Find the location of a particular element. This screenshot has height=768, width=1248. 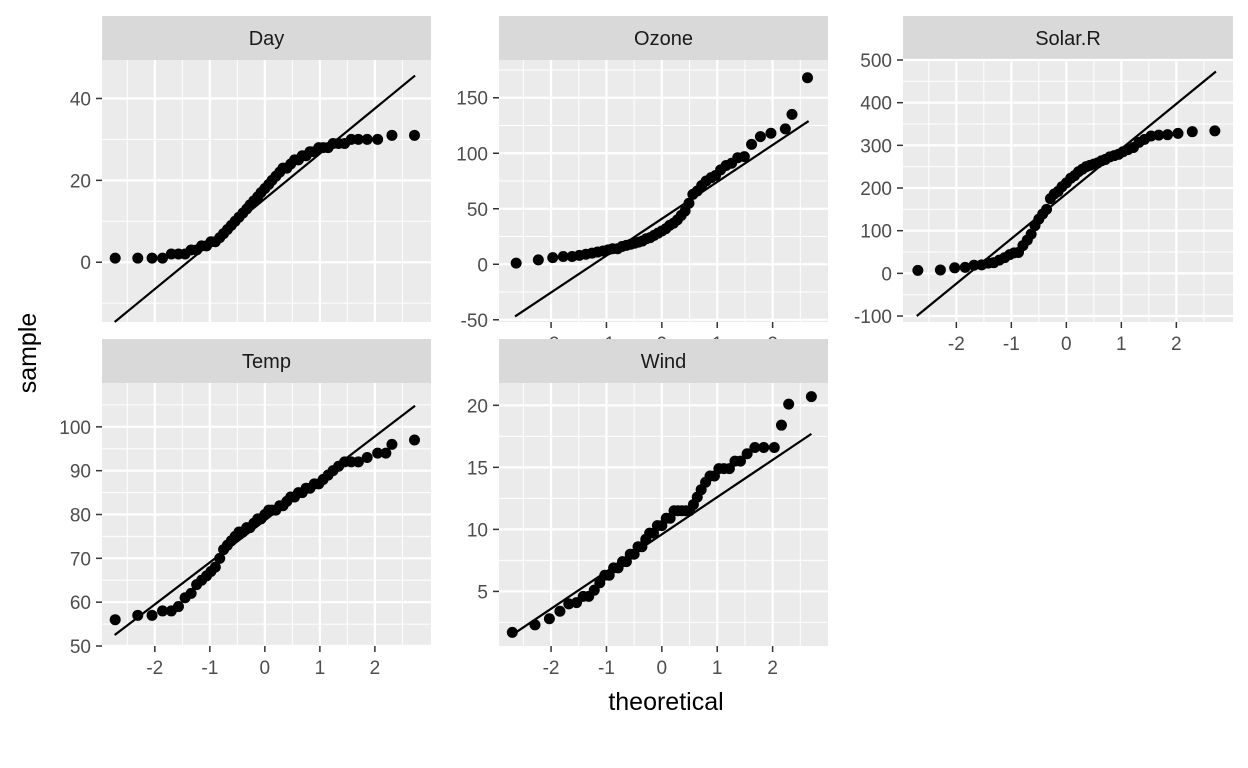

facet-panel-solar-r: Solar.R -100 0 100 200 300 400 500 -2 -1 0 1 2 is located at coordinates (1043, 185).